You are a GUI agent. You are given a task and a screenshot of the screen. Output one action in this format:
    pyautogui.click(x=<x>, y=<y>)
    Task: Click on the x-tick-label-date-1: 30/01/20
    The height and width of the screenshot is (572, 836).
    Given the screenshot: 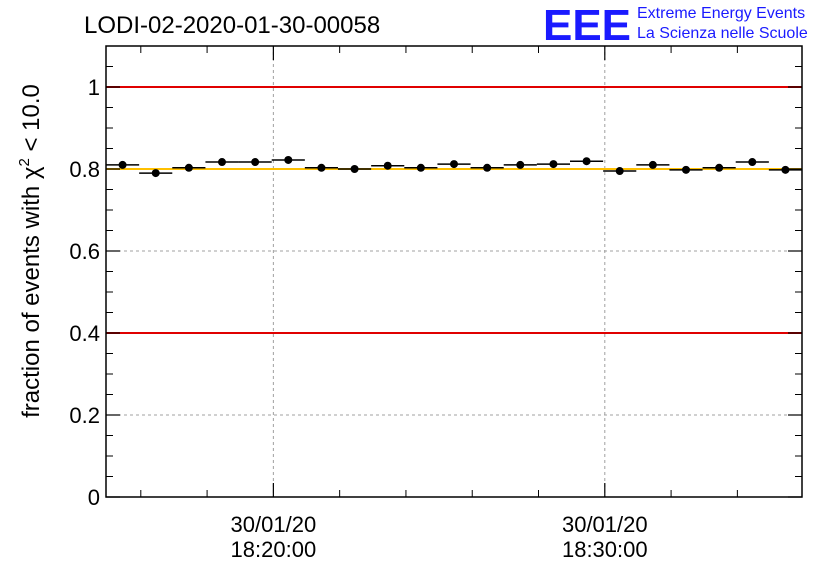 What is the action you would take?
    pyautogui.click(x=605, y=524)
    